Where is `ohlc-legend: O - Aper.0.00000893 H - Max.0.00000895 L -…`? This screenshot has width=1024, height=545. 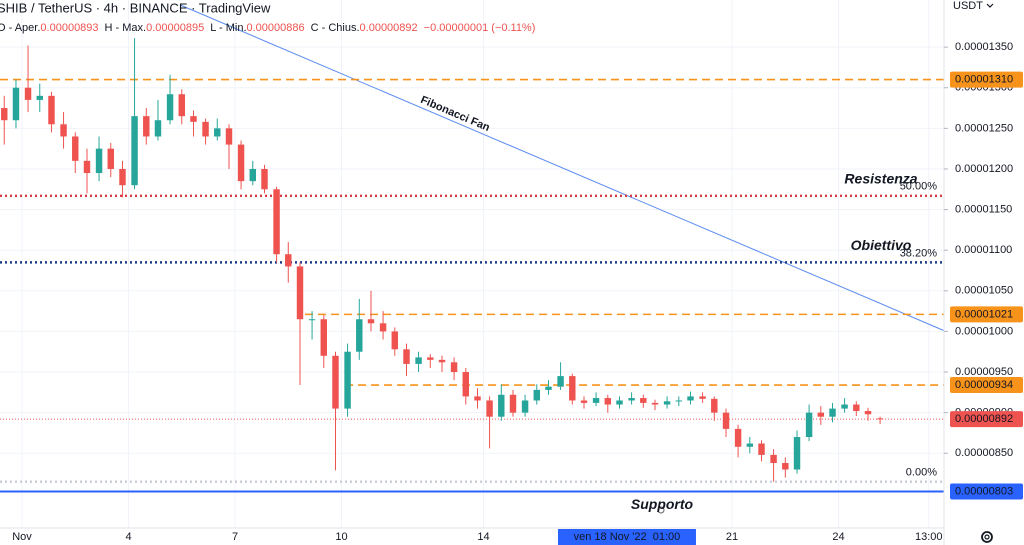 ohlc-legend: O - Aper.0.00000893 H - Max.0.00000895 L -… is located at coordinates (267, 28).